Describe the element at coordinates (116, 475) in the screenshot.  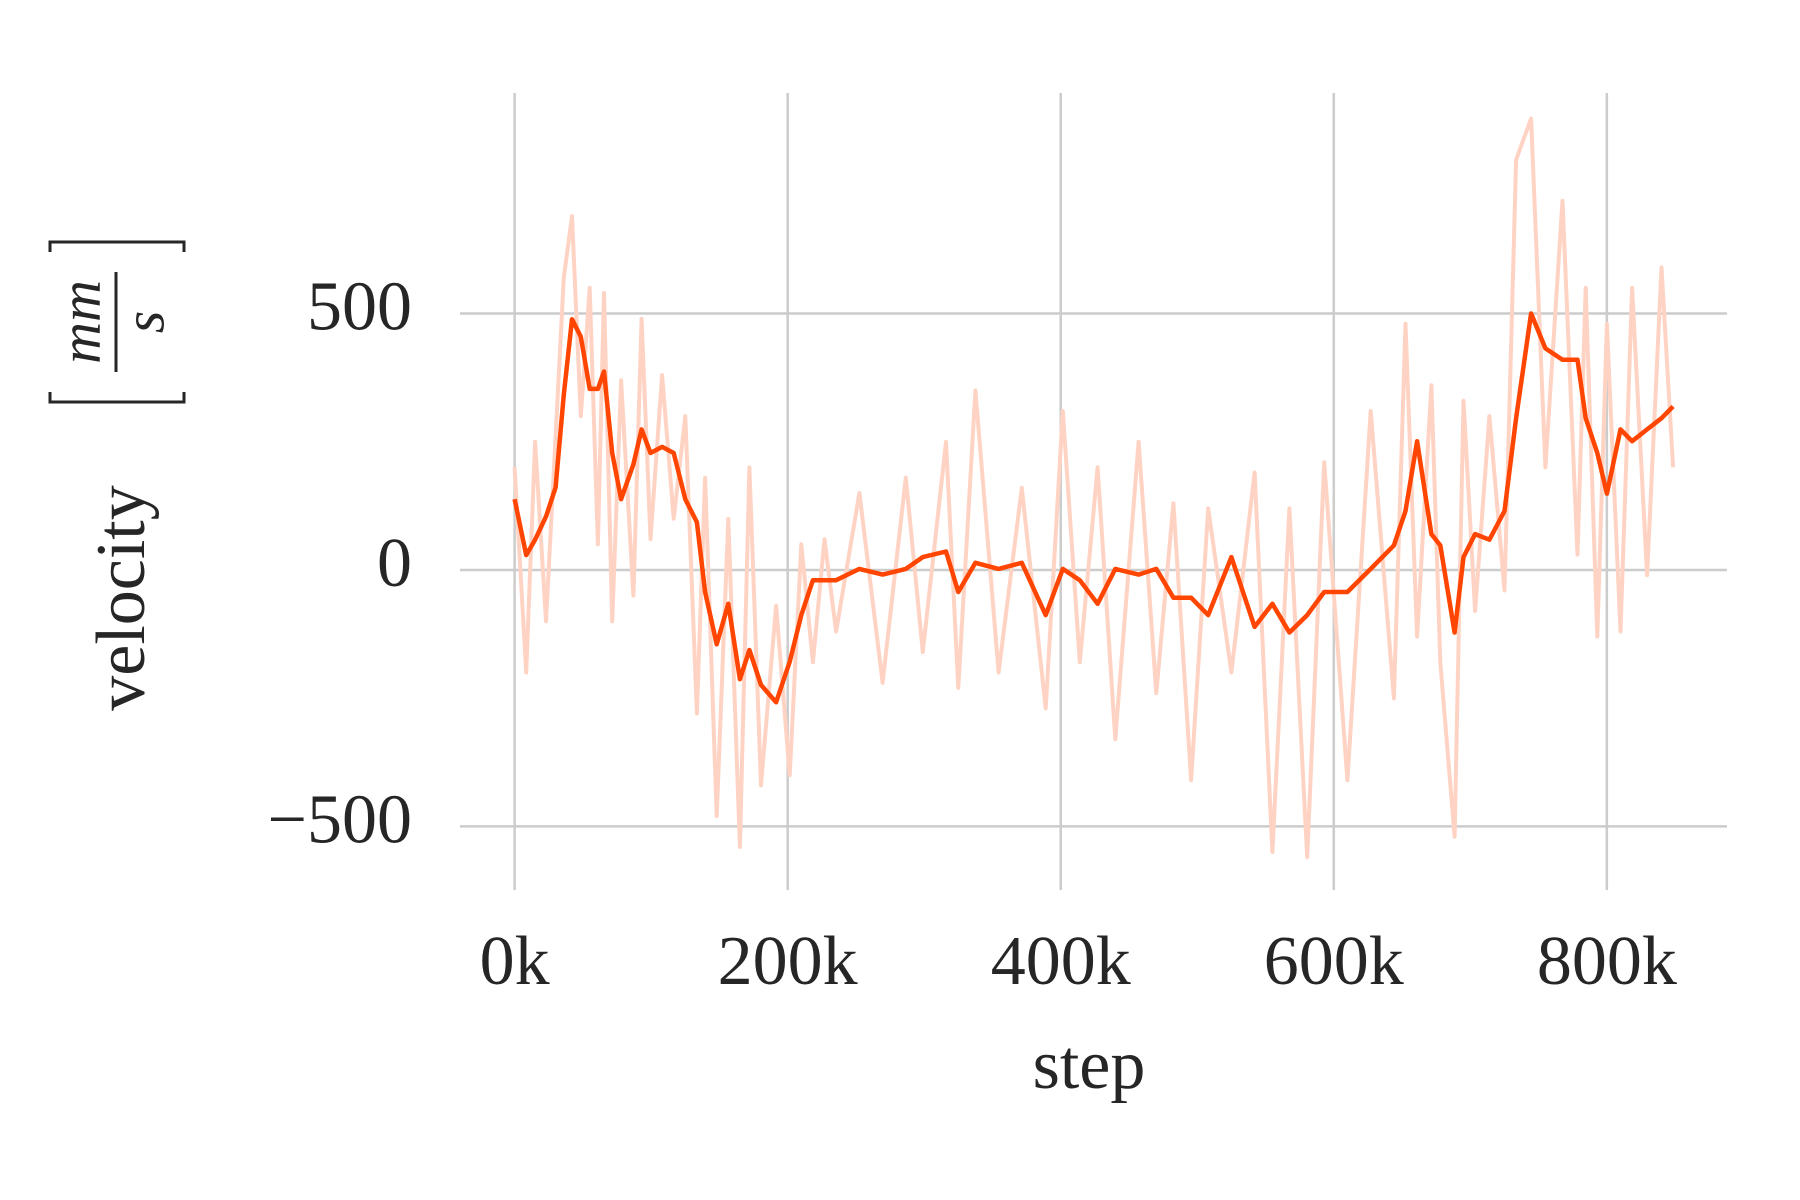
I see `y-axis-label-group: velocity mm s` at that location.